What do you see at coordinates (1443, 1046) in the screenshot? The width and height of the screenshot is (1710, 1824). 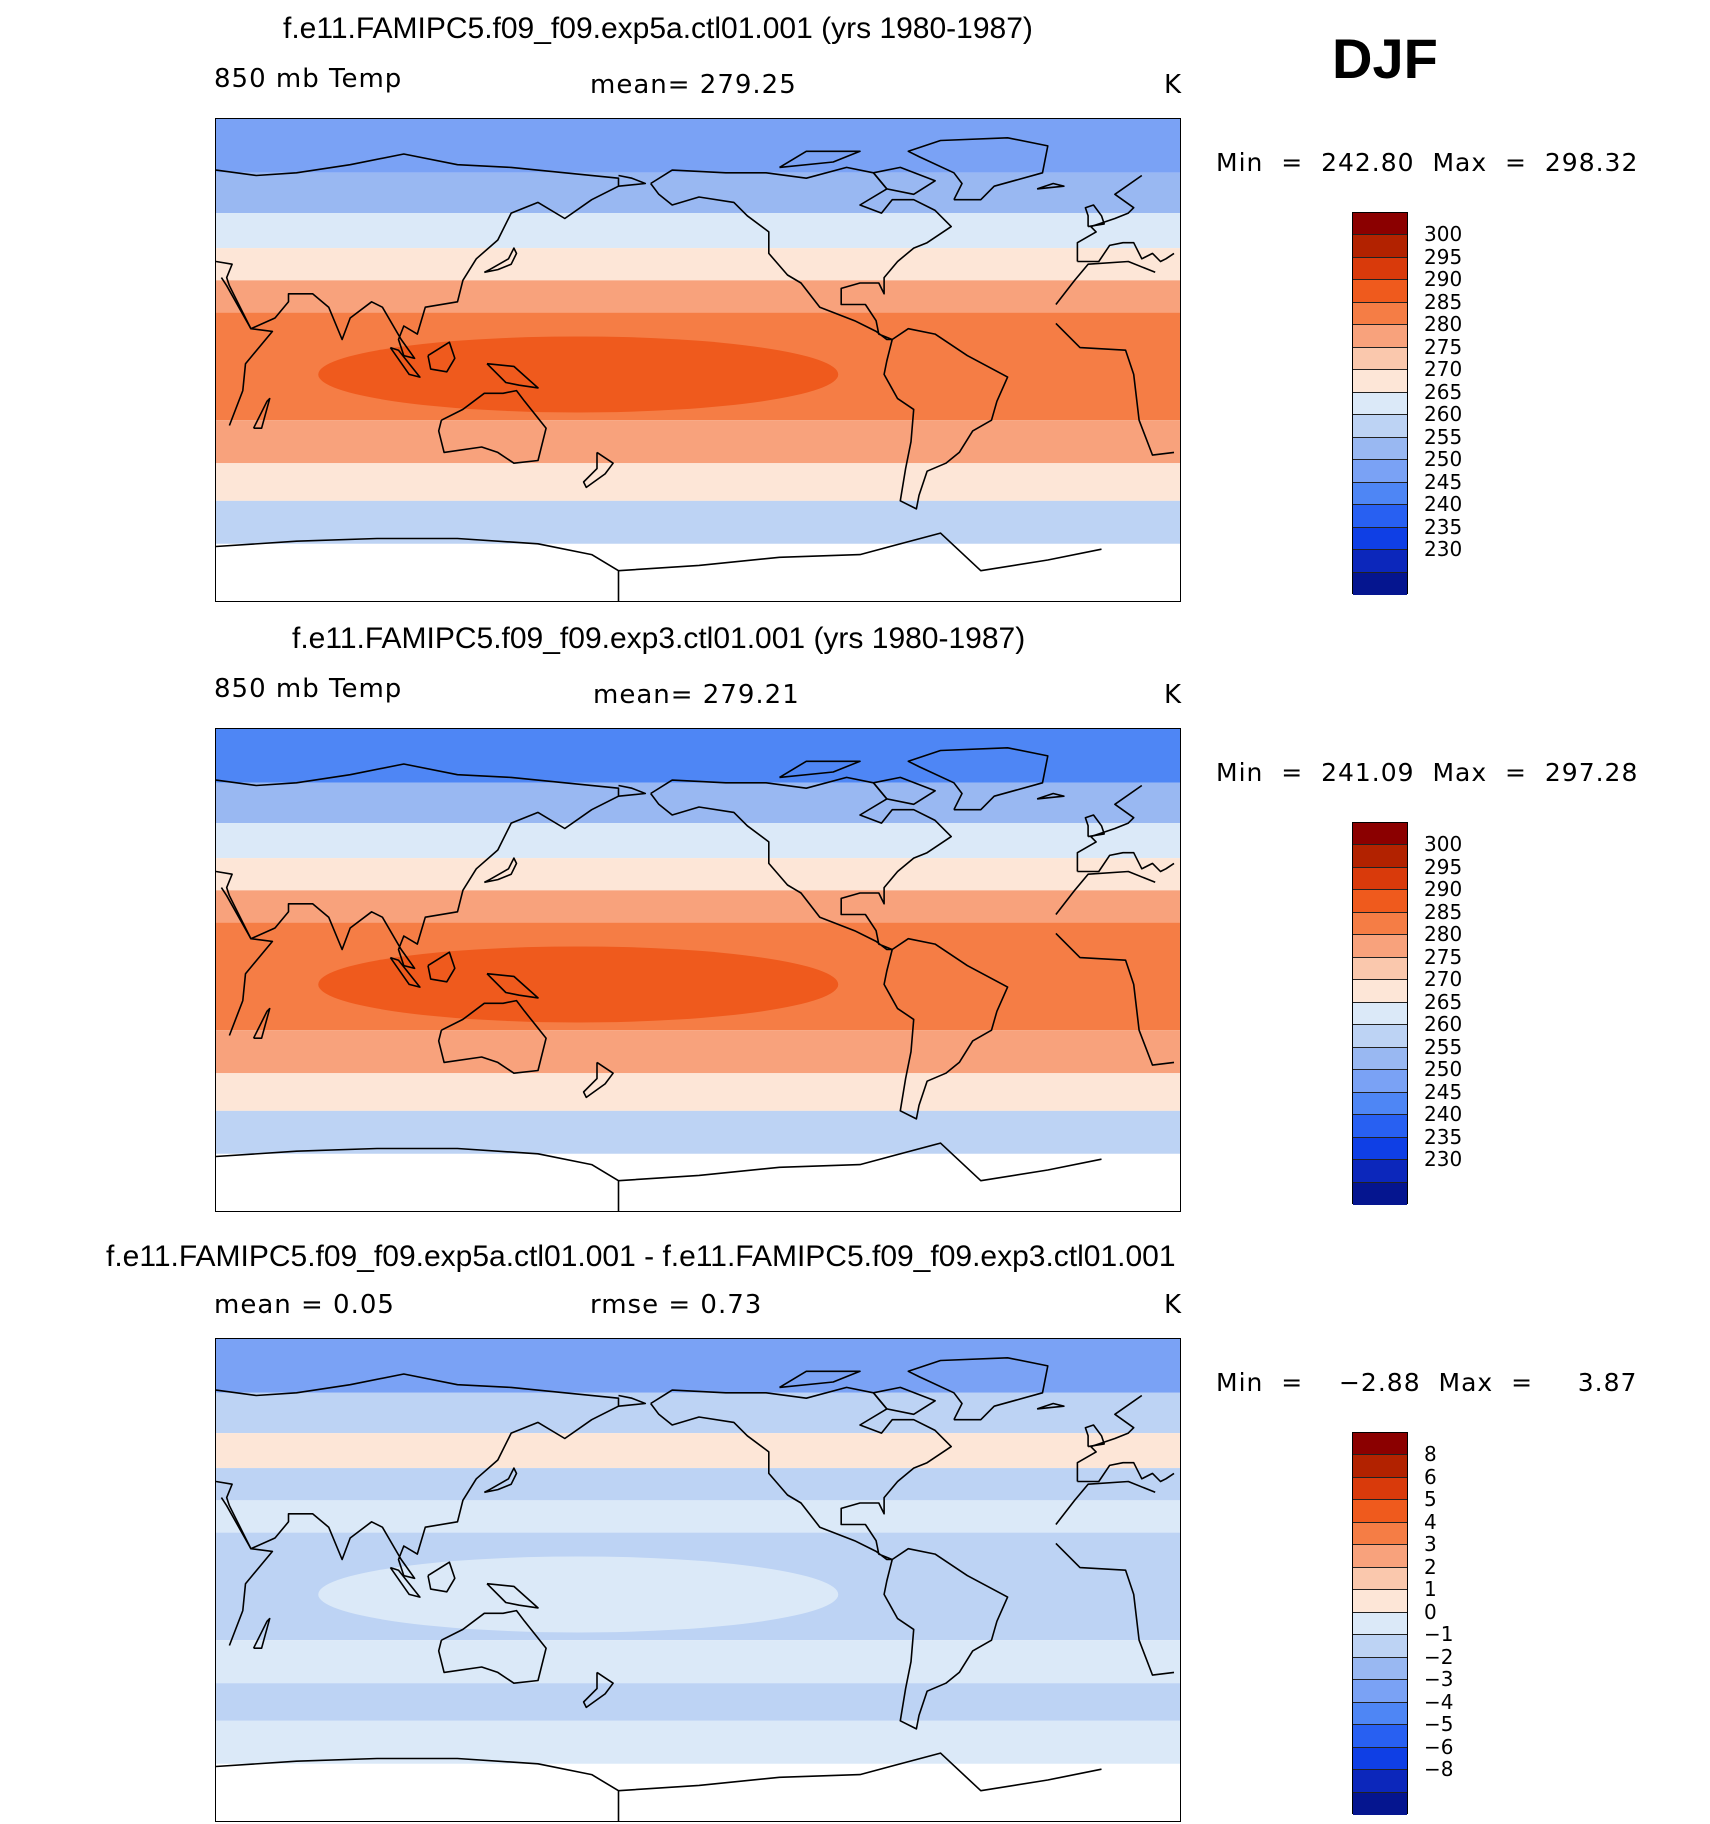 I see `colorbar-tick-label: 255` at bounding box center [1443, 1046].